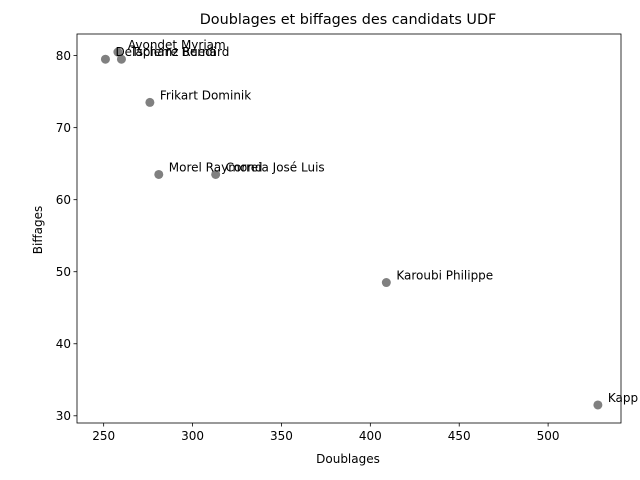 This screenshot has width=640, height=480. I want to click on y-tick-label: 50, so click(63, 272).